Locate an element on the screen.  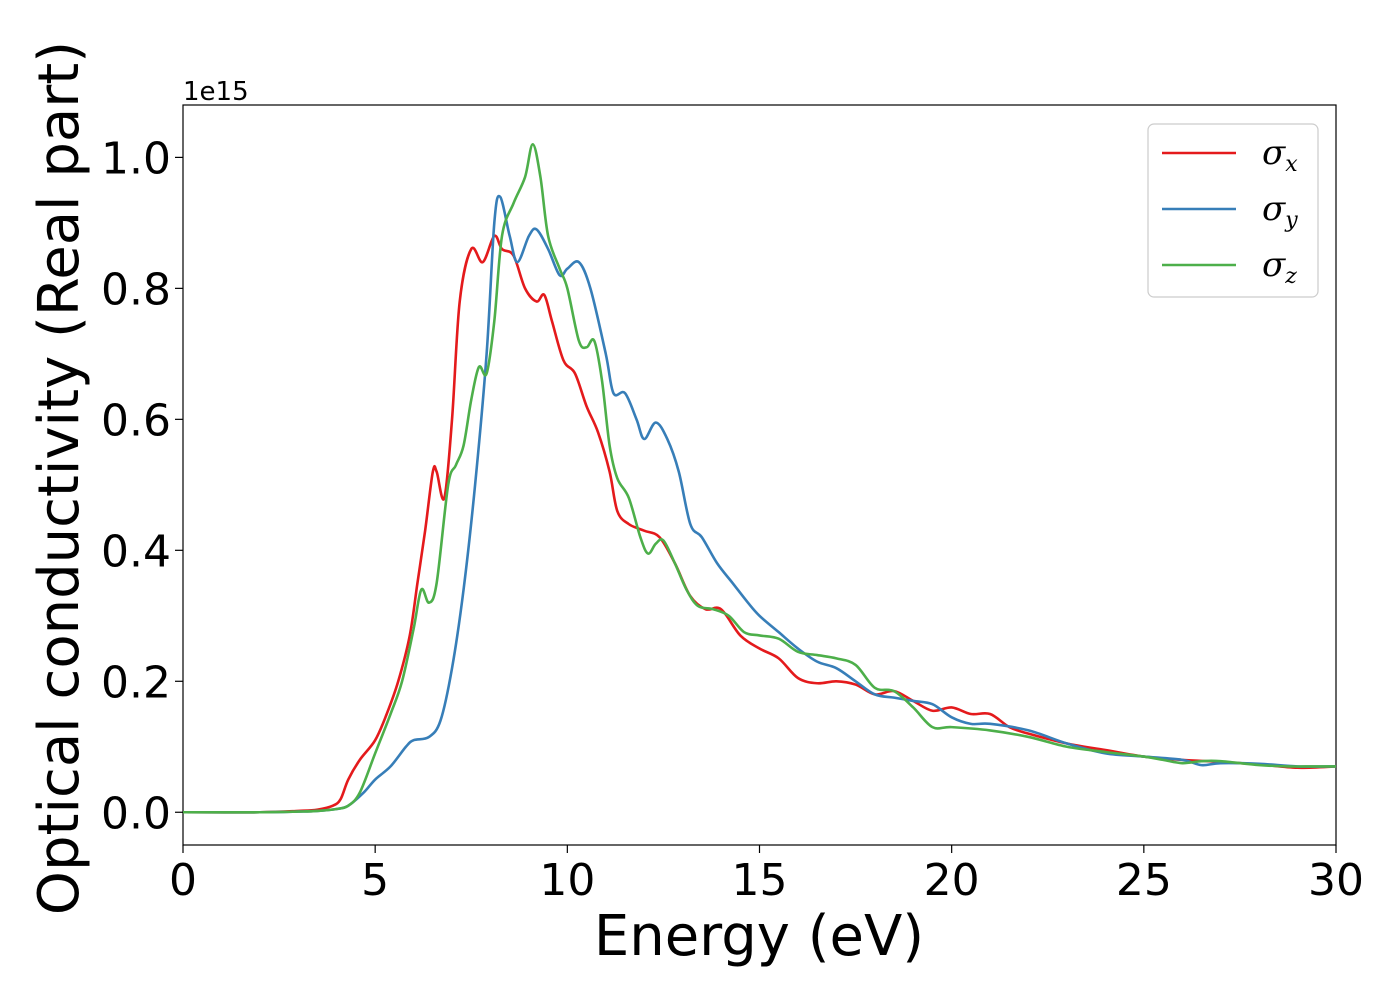
y-axis-ticks: 0.0 0.2 0.4 0.6 0.8 1.0 is located at coordinates (142, 486).